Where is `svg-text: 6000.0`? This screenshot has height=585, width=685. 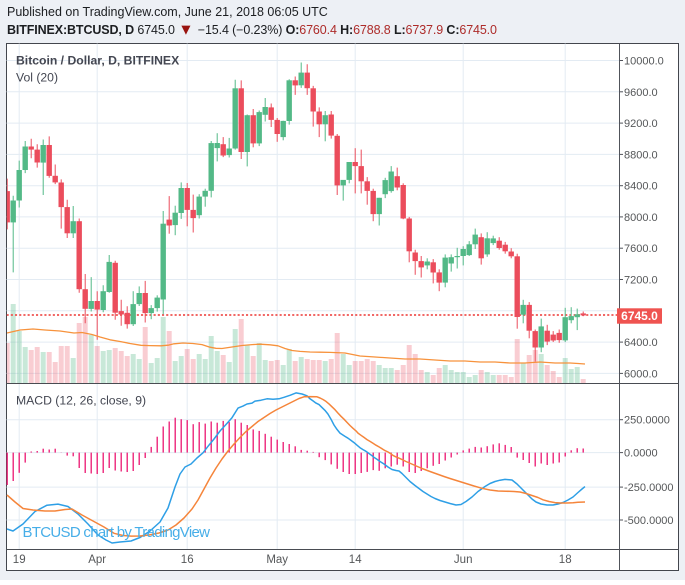
svg-text: 6000.0 is located at coordinates (641, 374).